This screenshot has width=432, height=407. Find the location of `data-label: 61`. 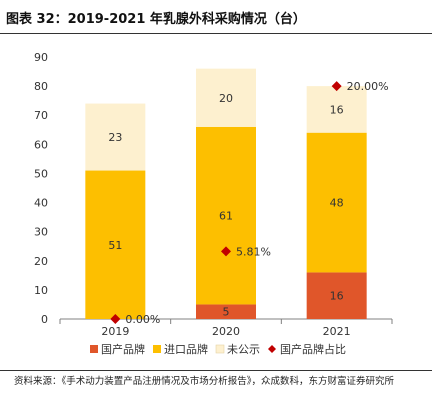

data-label: 61 is located at coordinates (226, 216).